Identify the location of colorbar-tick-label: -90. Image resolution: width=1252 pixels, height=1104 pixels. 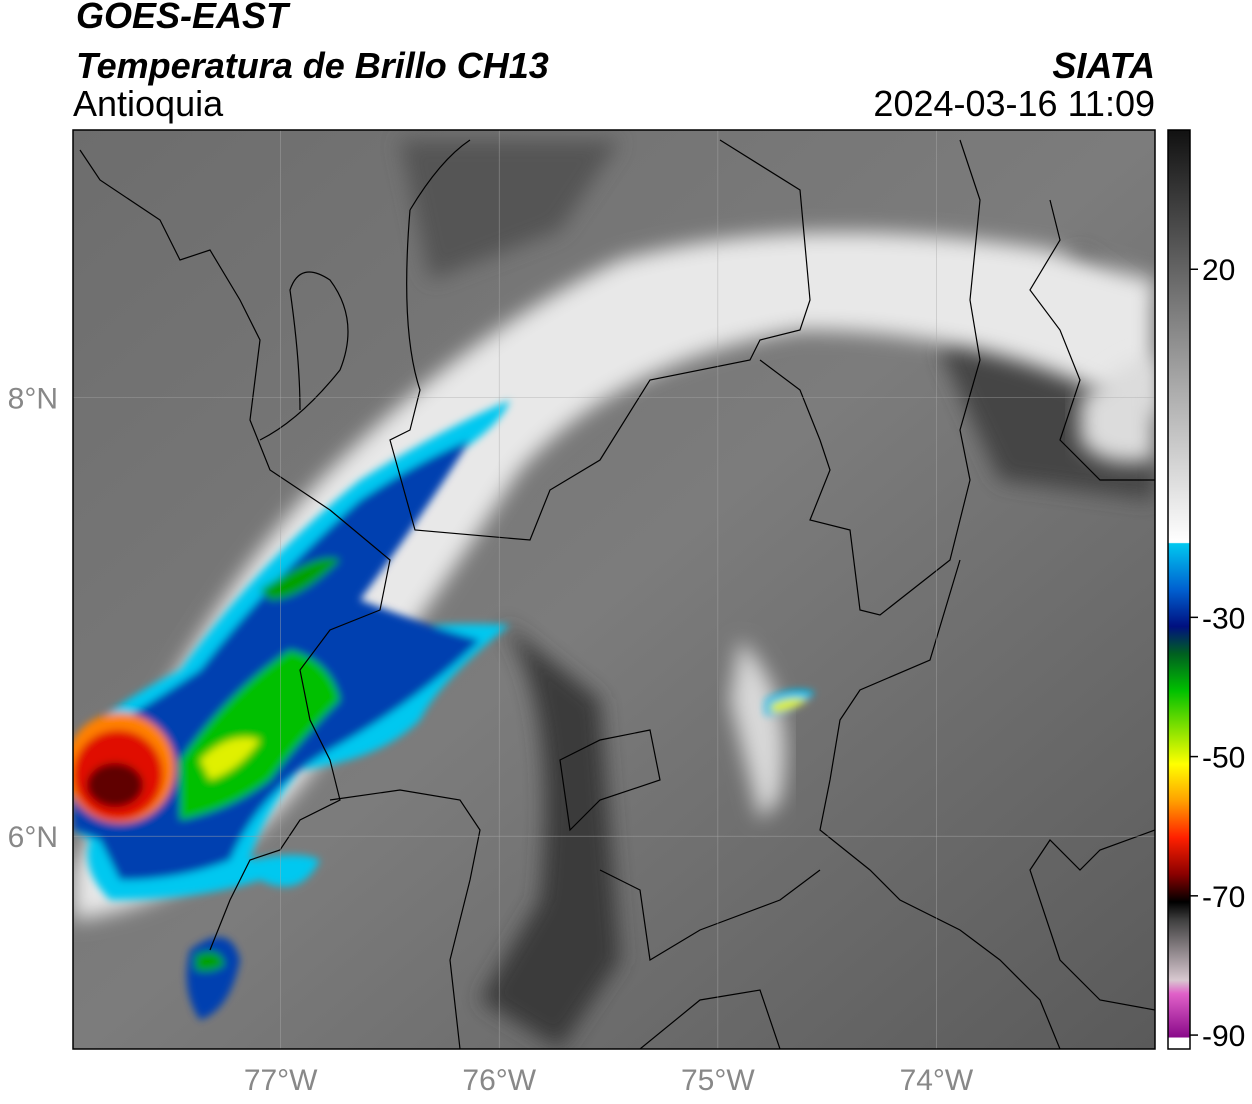
(1223, 1036).